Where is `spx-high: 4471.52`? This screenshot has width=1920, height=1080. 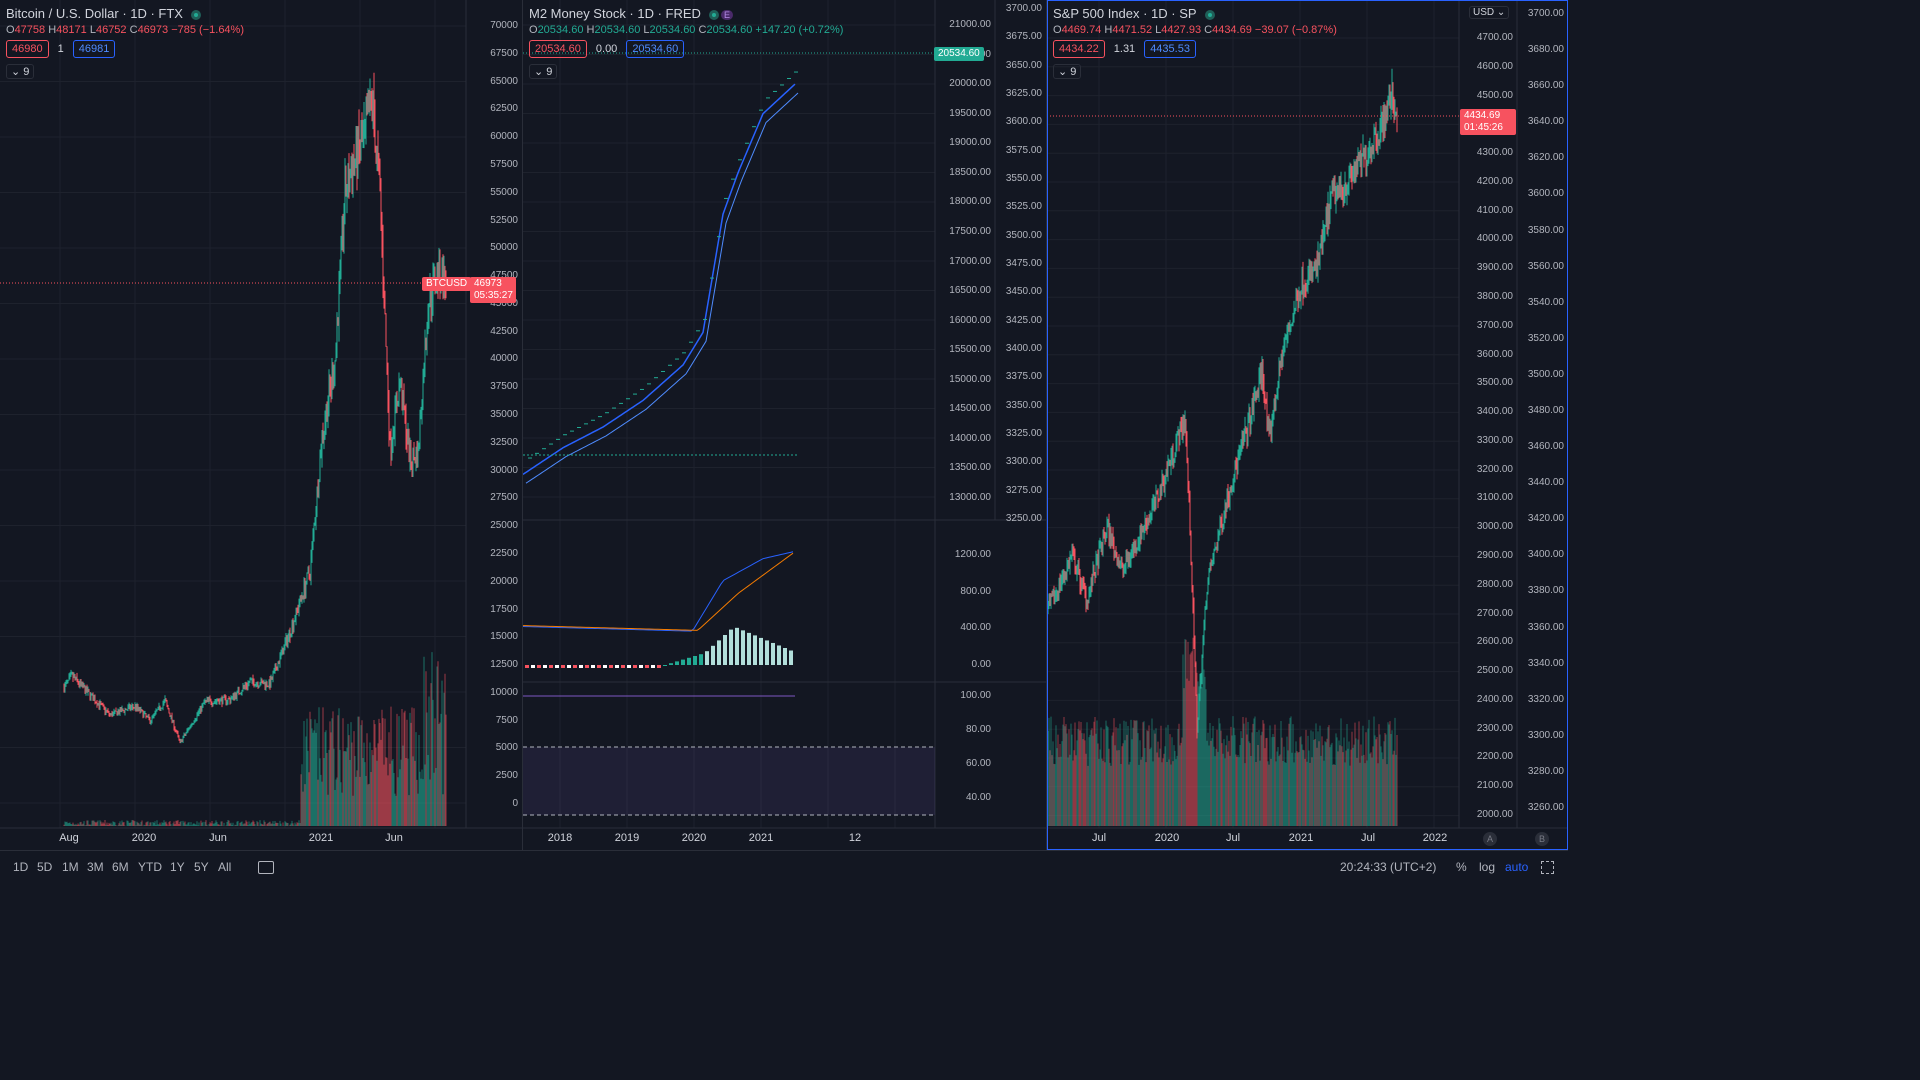
spx-high: 4471.52 is located at coordinates (1132, 30).